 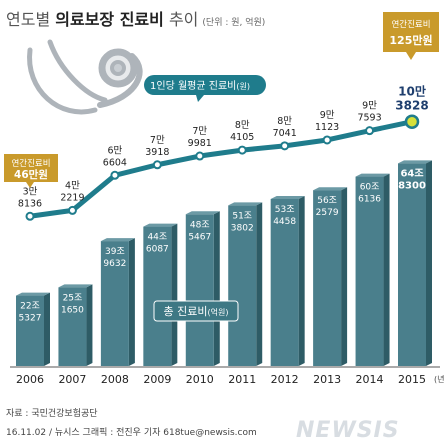 I want to click on x-tick-label: 2006, so click(x=30, y=379).